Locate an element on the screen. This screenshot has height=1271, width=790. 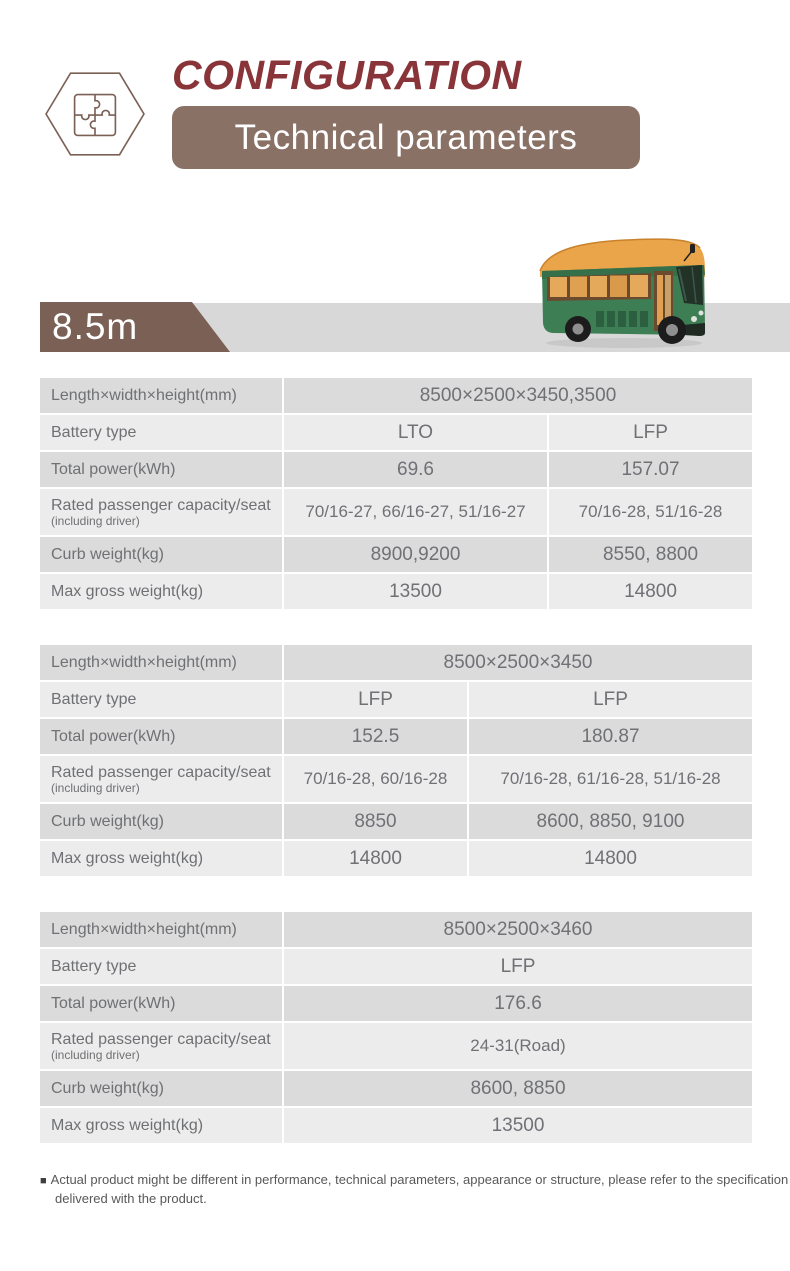
table-row: Max gross weight(kg) 14800 14800 is located at coordinates (396, 858).